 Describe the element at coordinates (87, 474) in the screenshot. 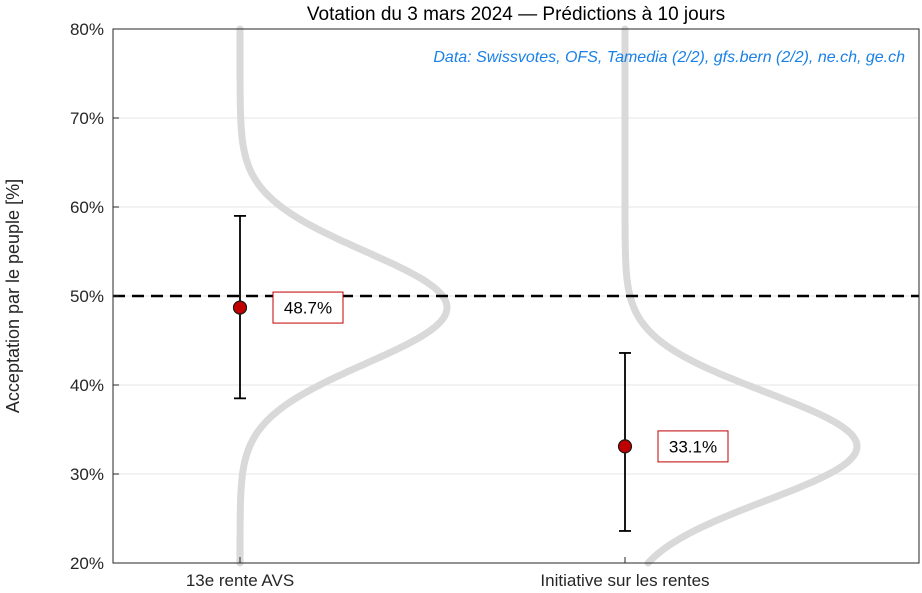

I see `y-tick-label: 30%` at that location.